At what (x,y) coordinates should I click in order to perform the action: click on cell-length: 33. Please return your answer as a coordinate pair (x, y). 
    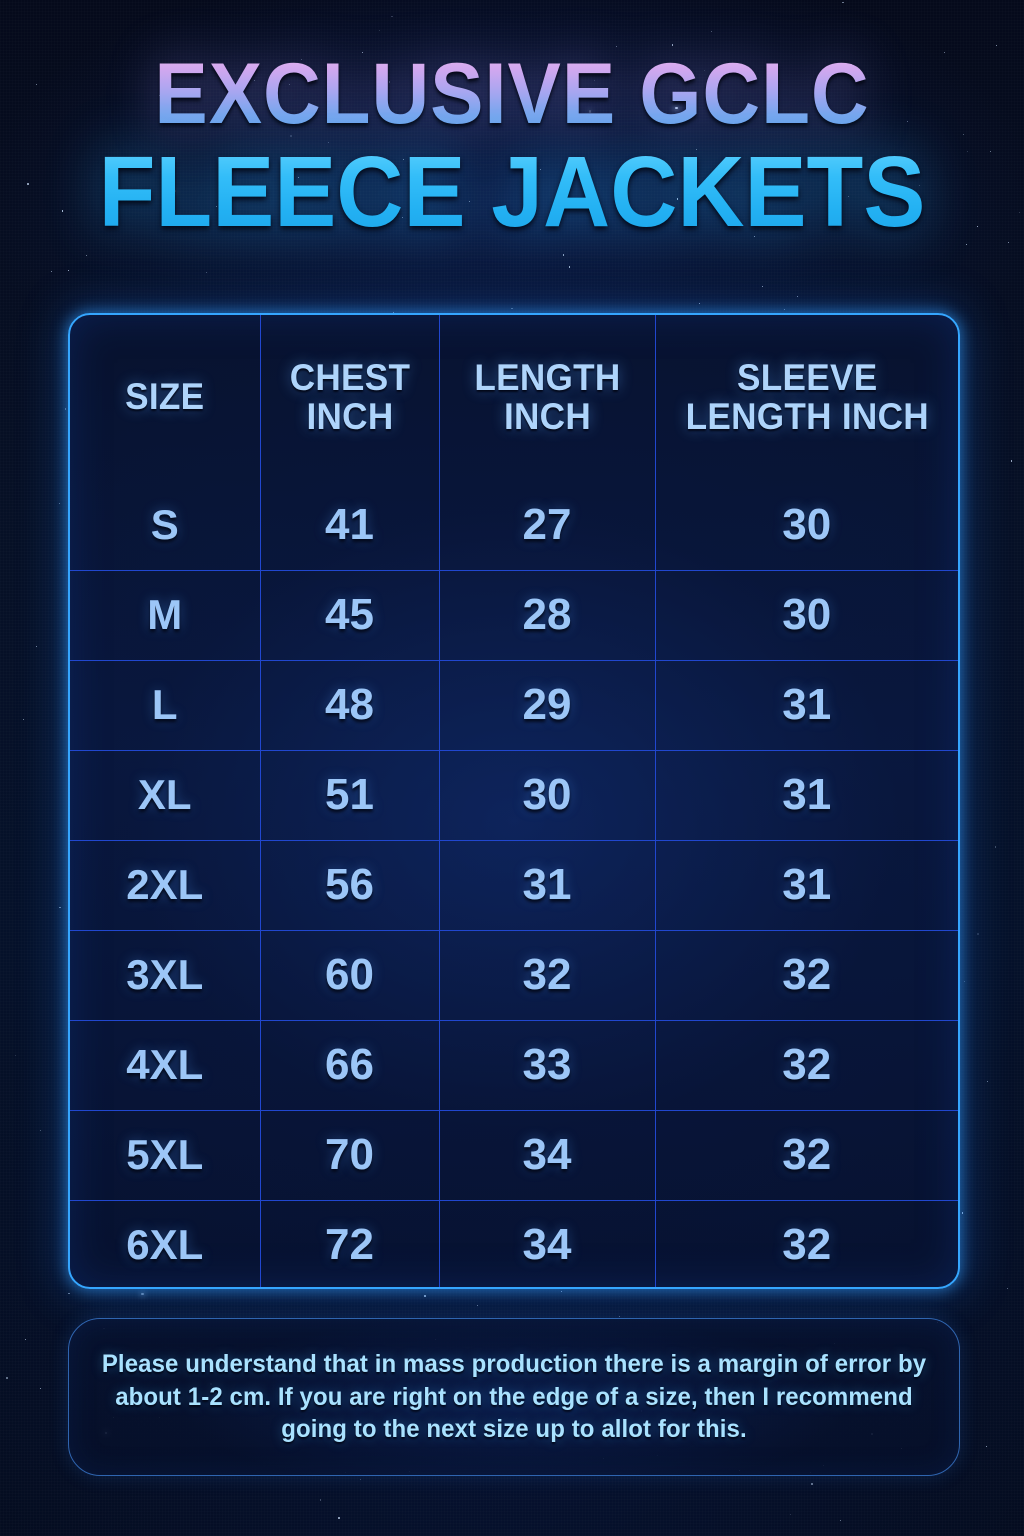
    Looking at the image, I should click on (547, 1065).